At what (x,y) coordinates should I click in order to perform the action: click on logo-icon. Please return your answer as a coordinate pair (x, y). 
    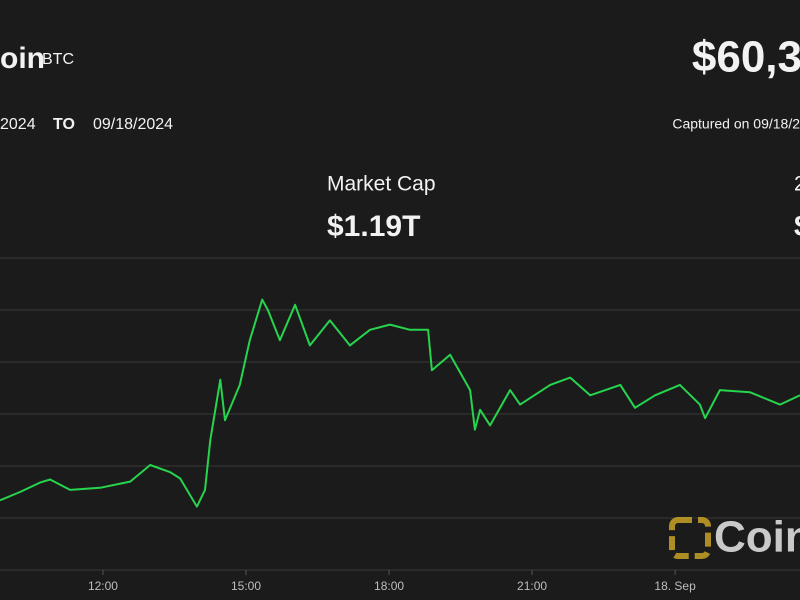
    Looking at the image, I should click on (690, 538).